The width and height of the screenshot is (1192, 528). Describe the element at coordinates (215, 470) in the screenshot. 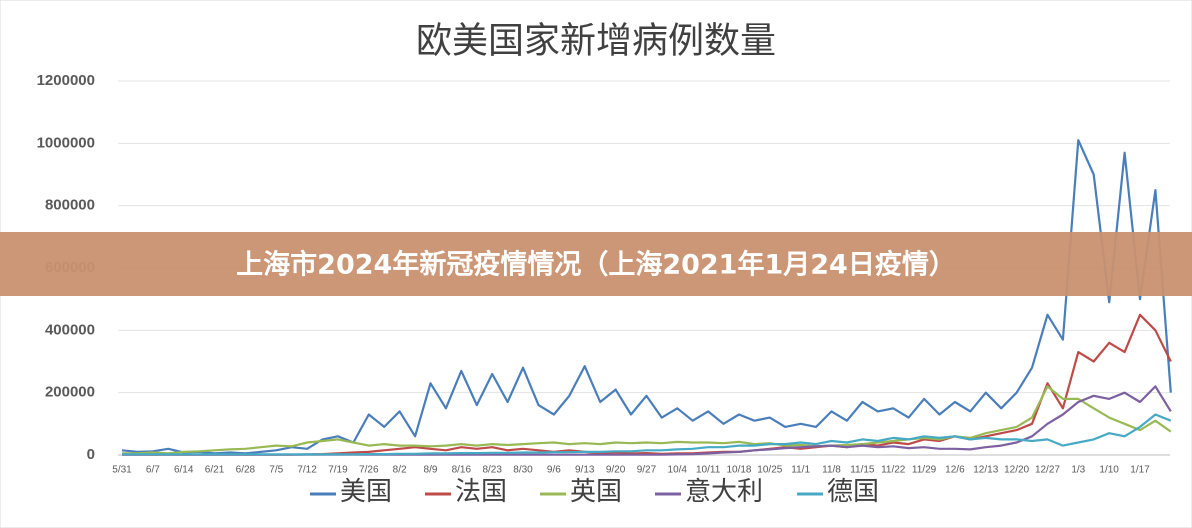

I see `x-tick-label: 6/21` at that location.